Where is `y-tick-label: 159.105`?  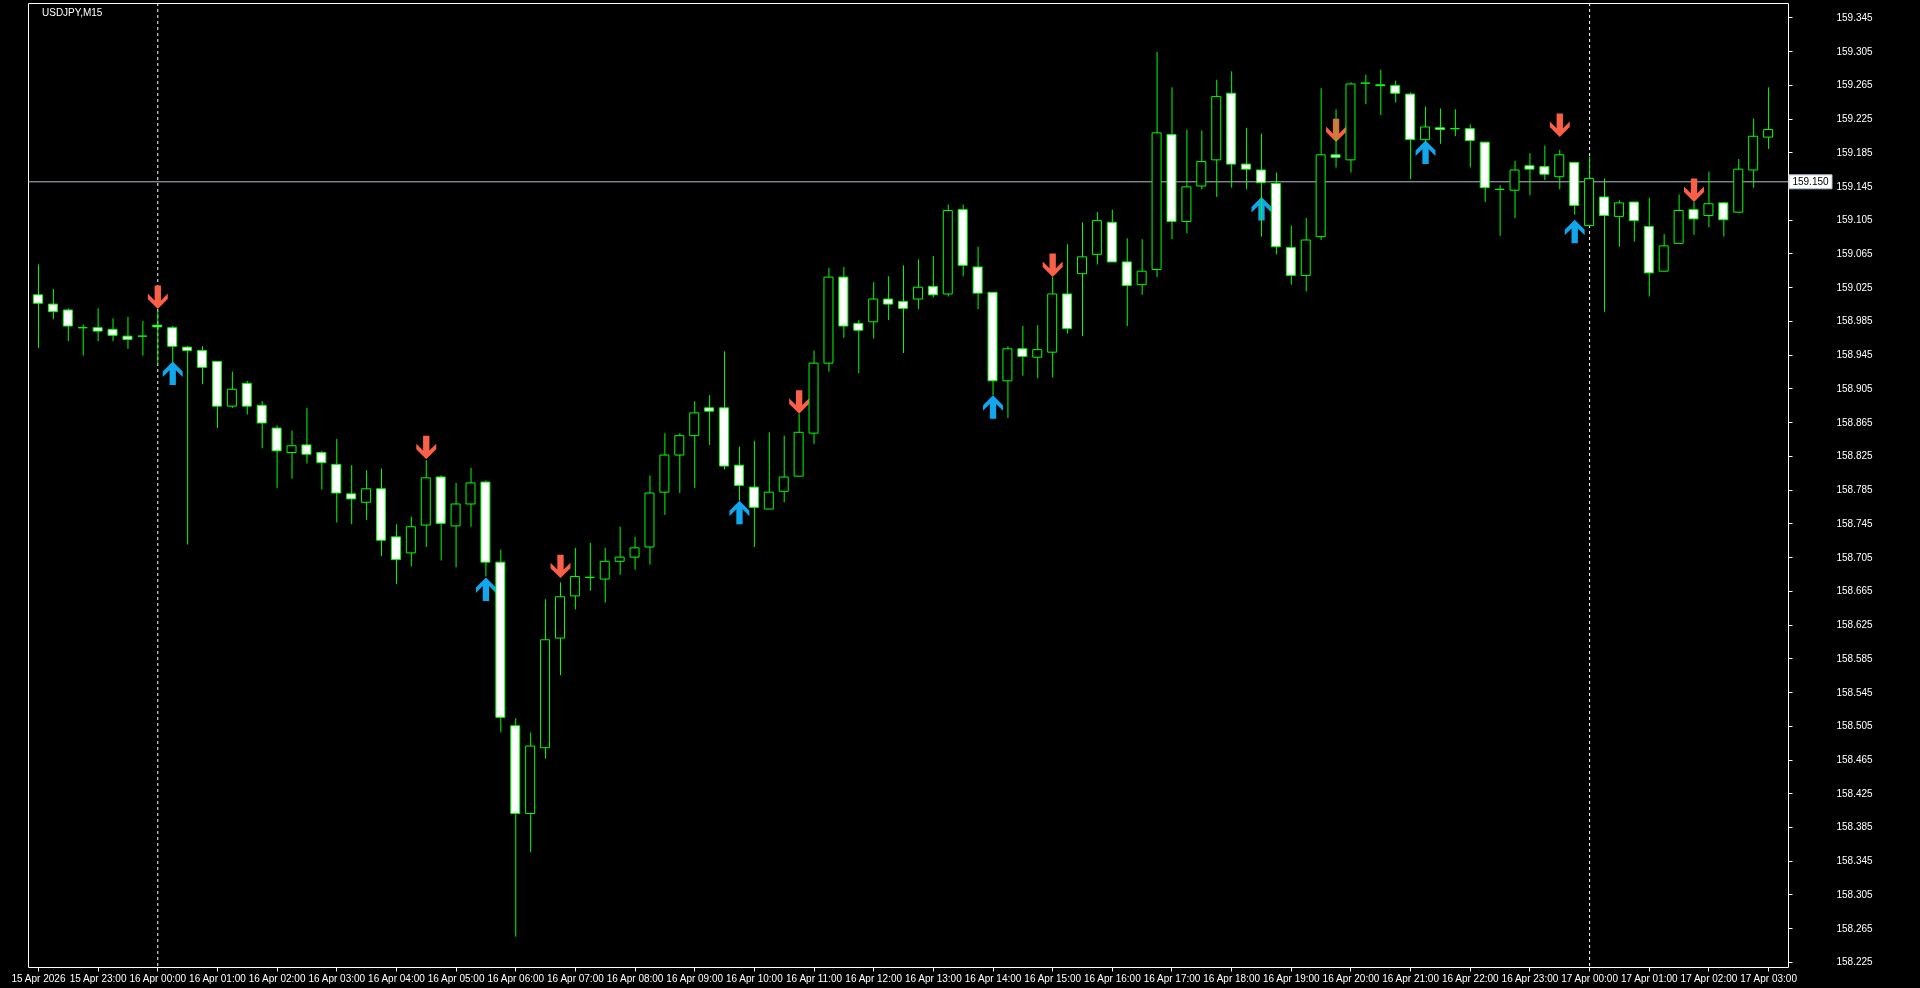
y-tick-label: 159.105 is located at coordinates (1855, 220).